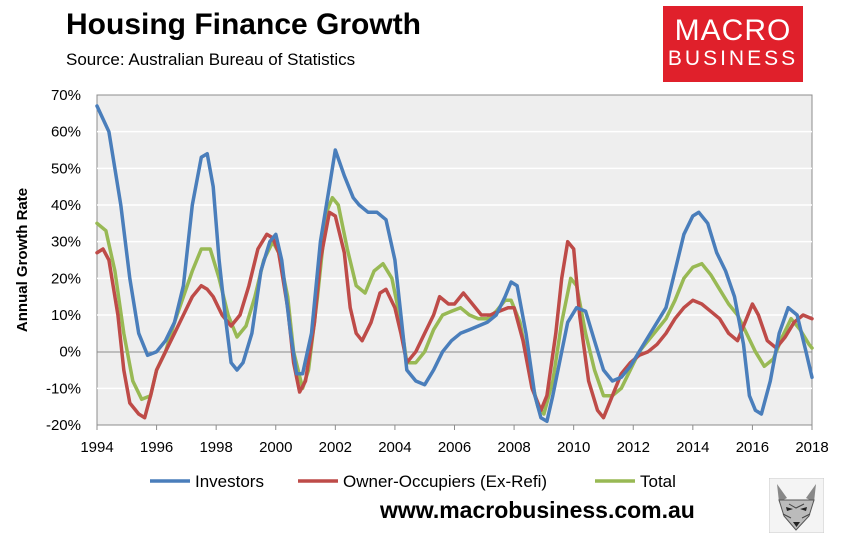 The height and width of the screenshot is (550, 853). What do you see at coordinates (454, 447) in the screenshot?
I see `x-tick-label: 2006` at bounding box center [454, 447].